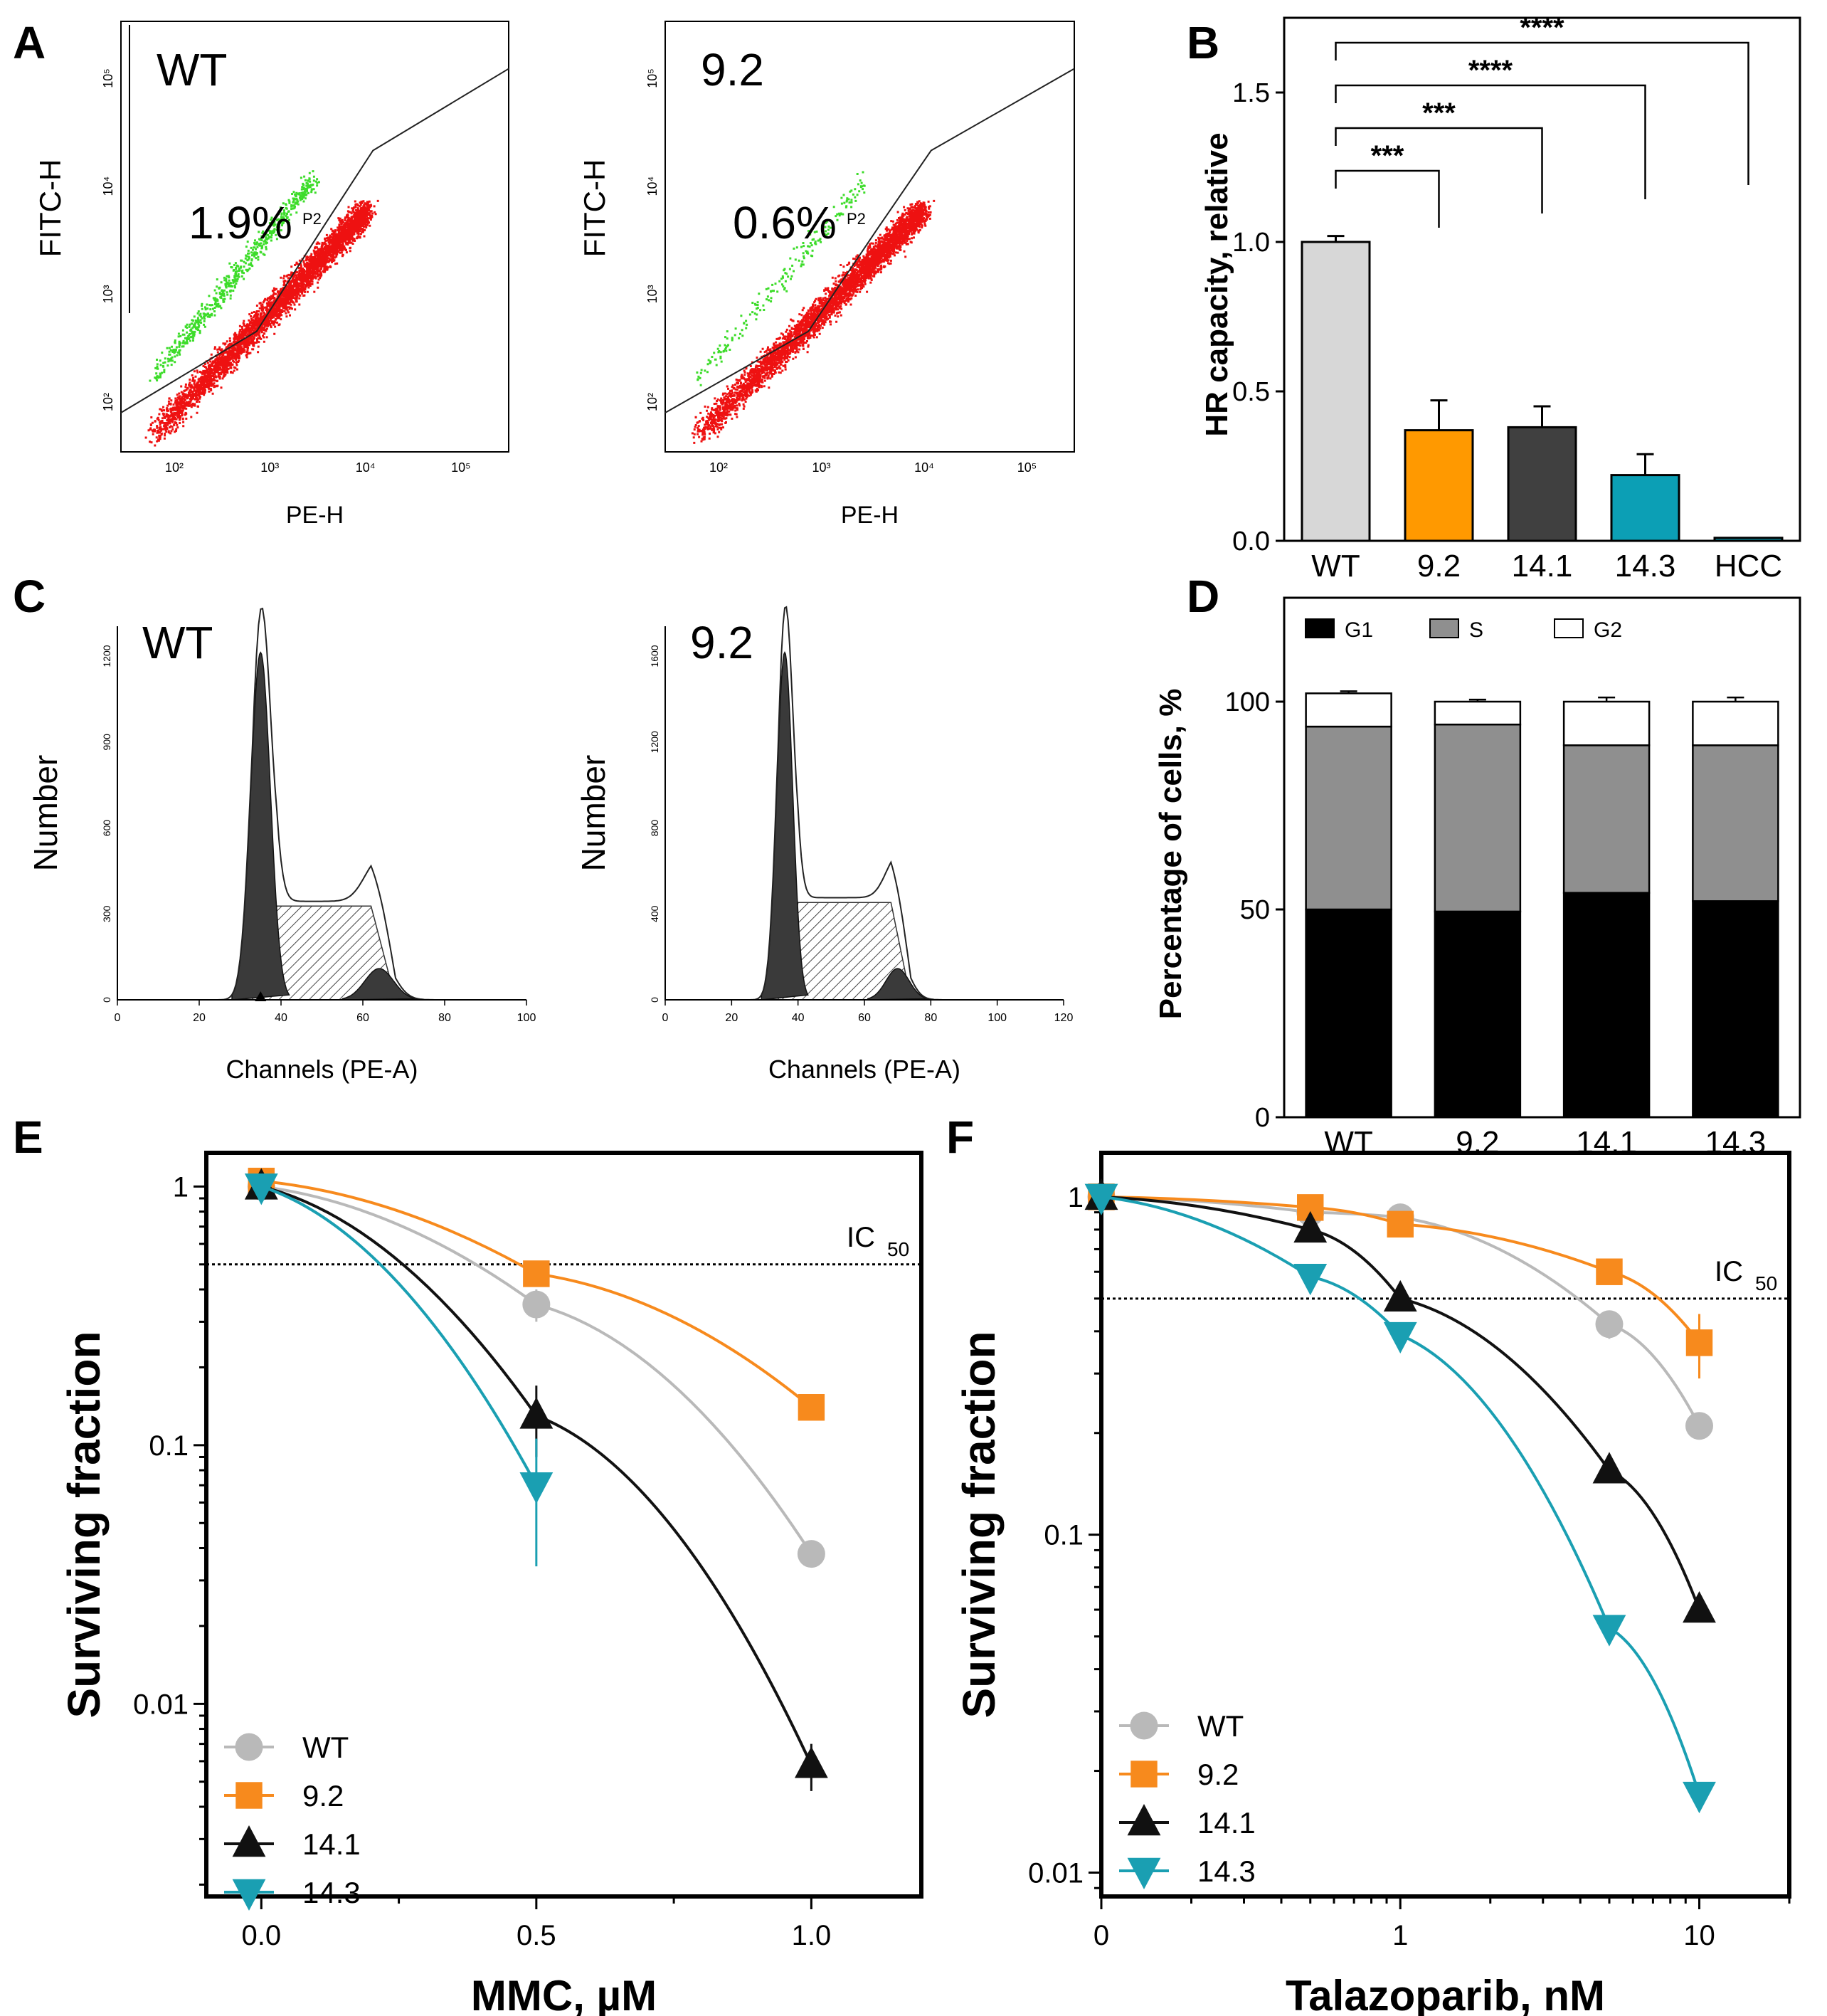  What do you see at coordinates (655, 828) in the screenshot?
I see `y-tick-label: 800` at bounding box center [655, 828].